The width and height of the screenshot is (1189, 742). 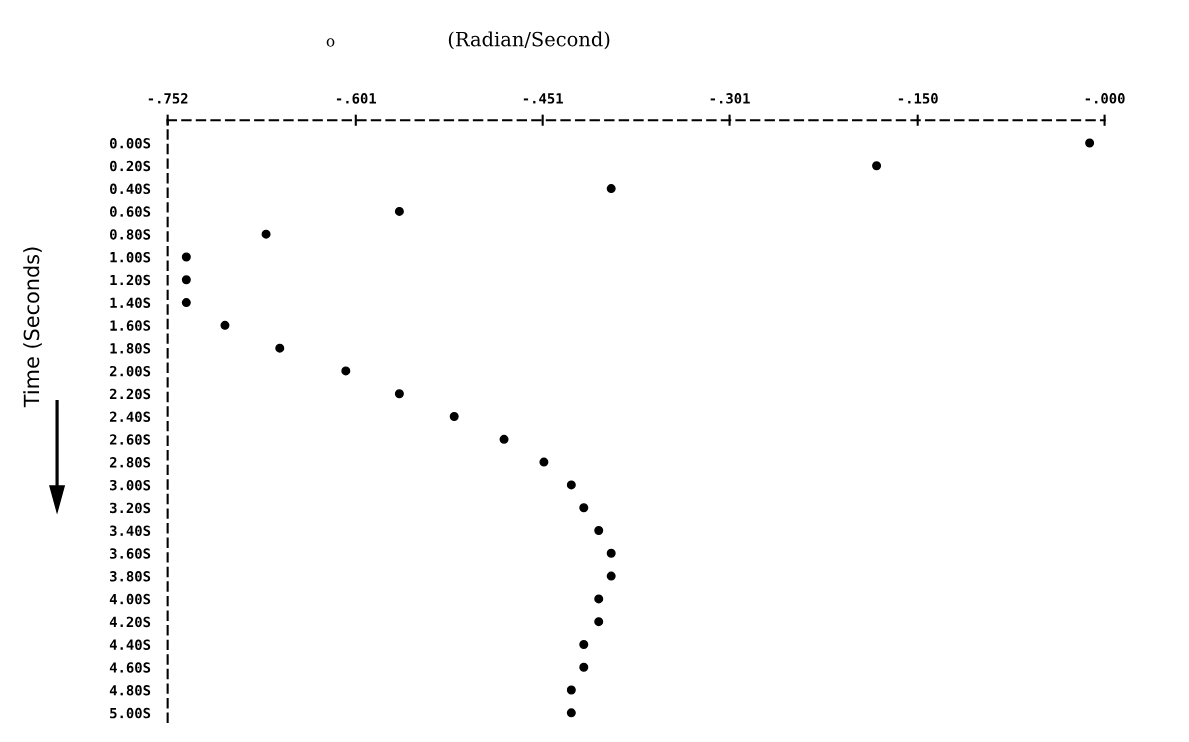 What do you see at coordinates (130, 644) in the screenshot?
I see `y-tick-label: 4.40S` at bounding box center [130, 644].